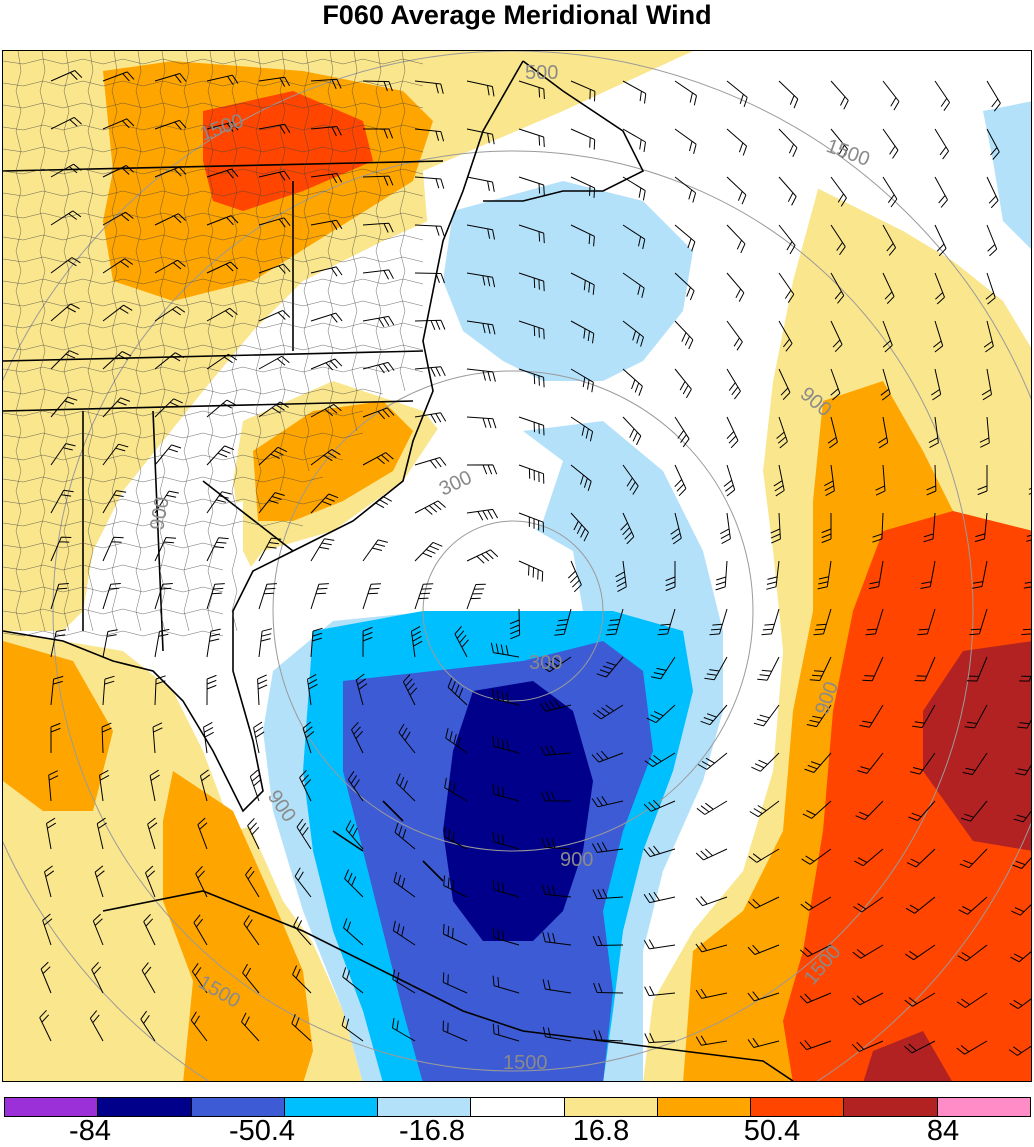  I want to click on cuba, so click(393, 971).